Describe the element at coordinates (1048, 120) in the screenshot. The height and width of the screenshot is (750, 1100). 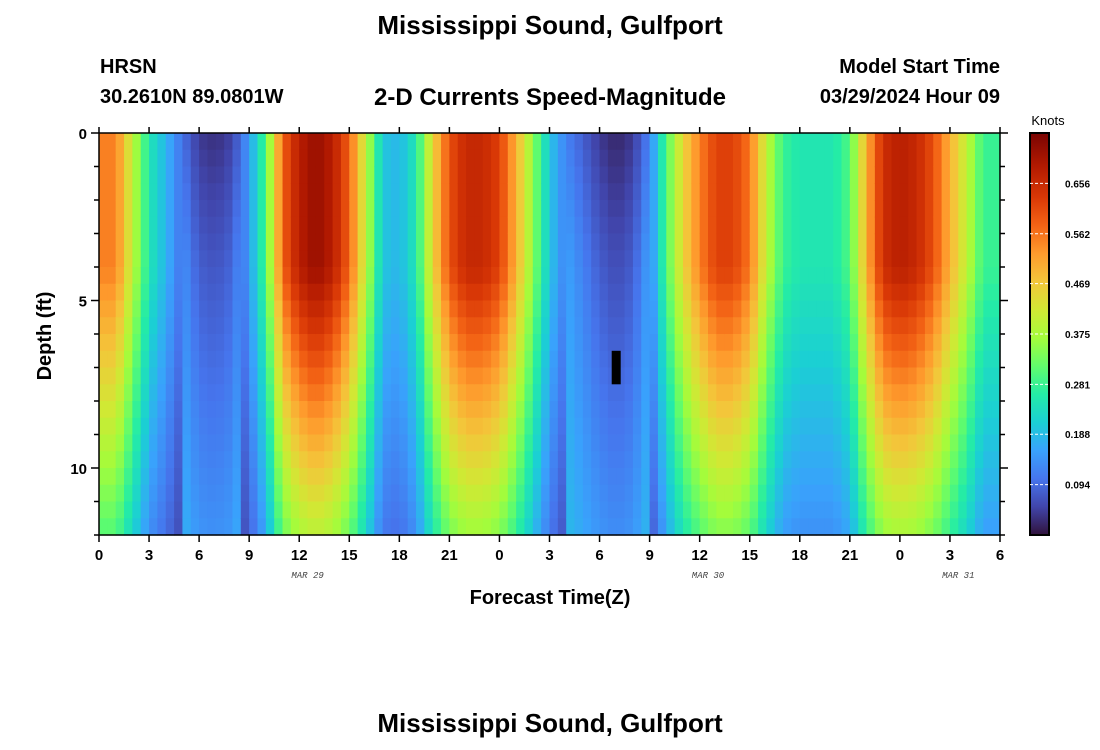
I see `colorbar-unit-label: Knots` at that location.